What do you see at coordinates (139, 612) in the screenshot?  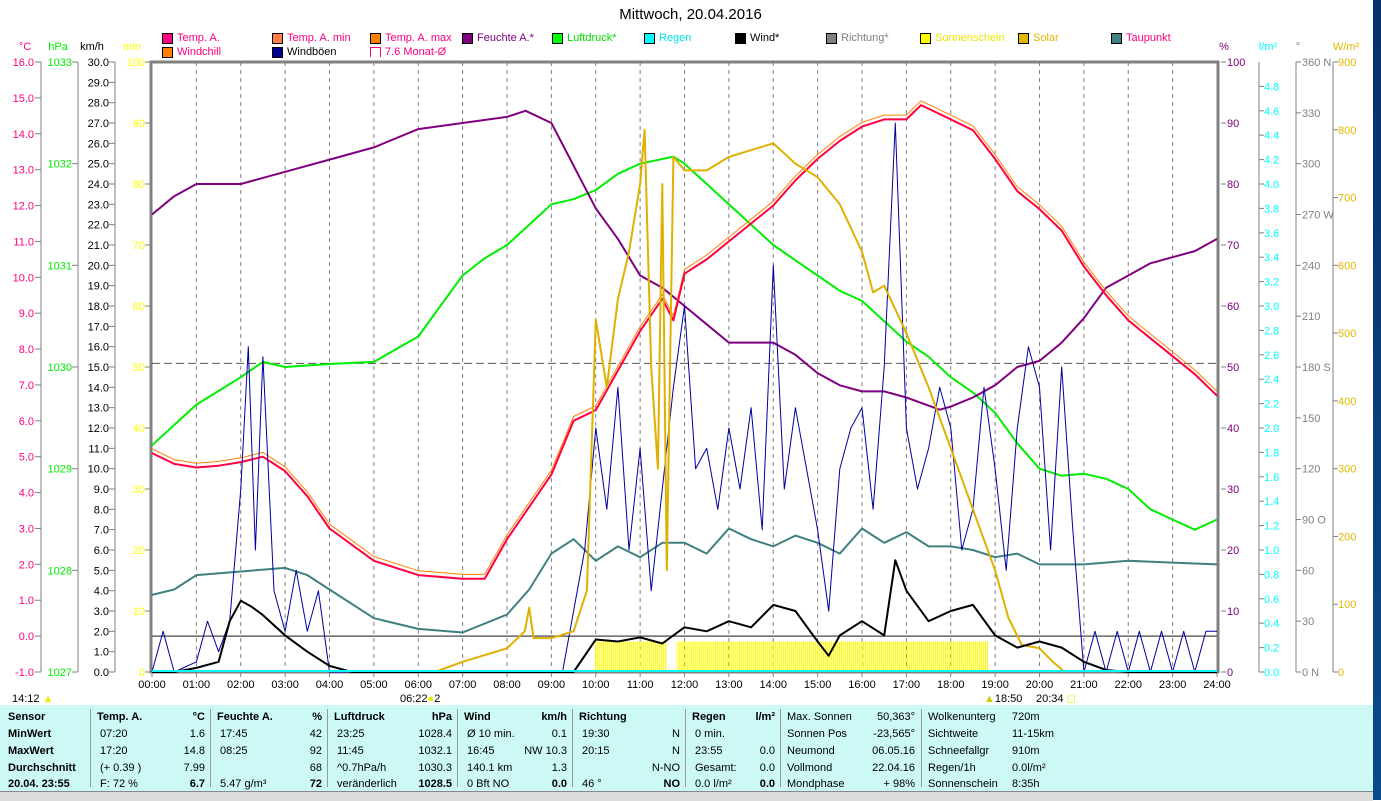 I see `axis-tick-label-min: 10` at bounding box center [139, 612].